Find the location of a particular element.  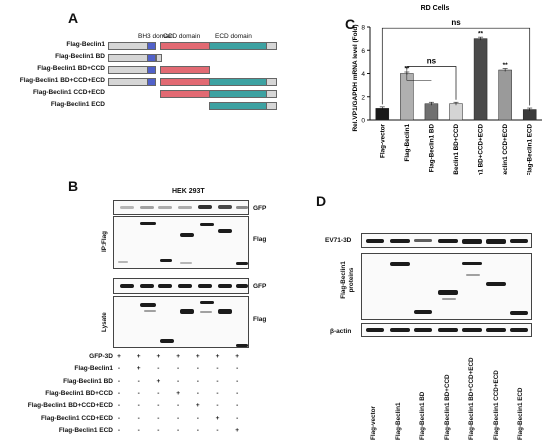

x-tick-label: Flag-Beclin1 is located at coordinates (407, 143).